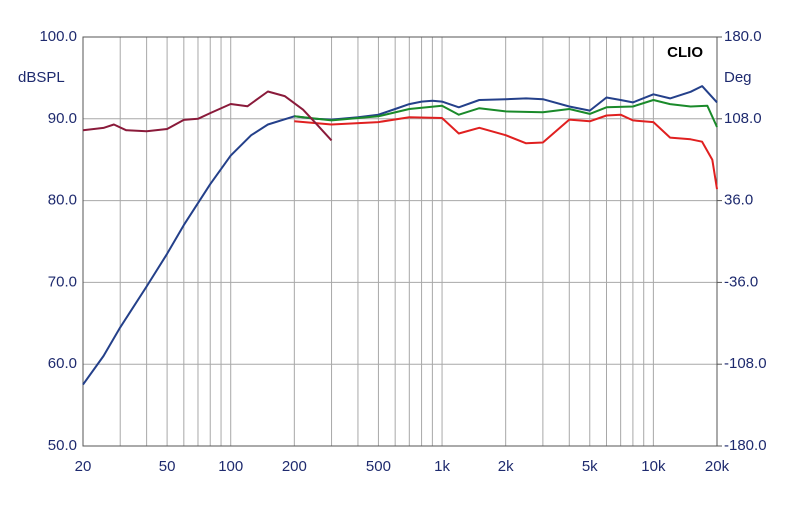 This screenshot has width=800, height=506. Describe the element at coordinates (230, 466) in the screenshot. I see `x-tick-label: 100` at that location.